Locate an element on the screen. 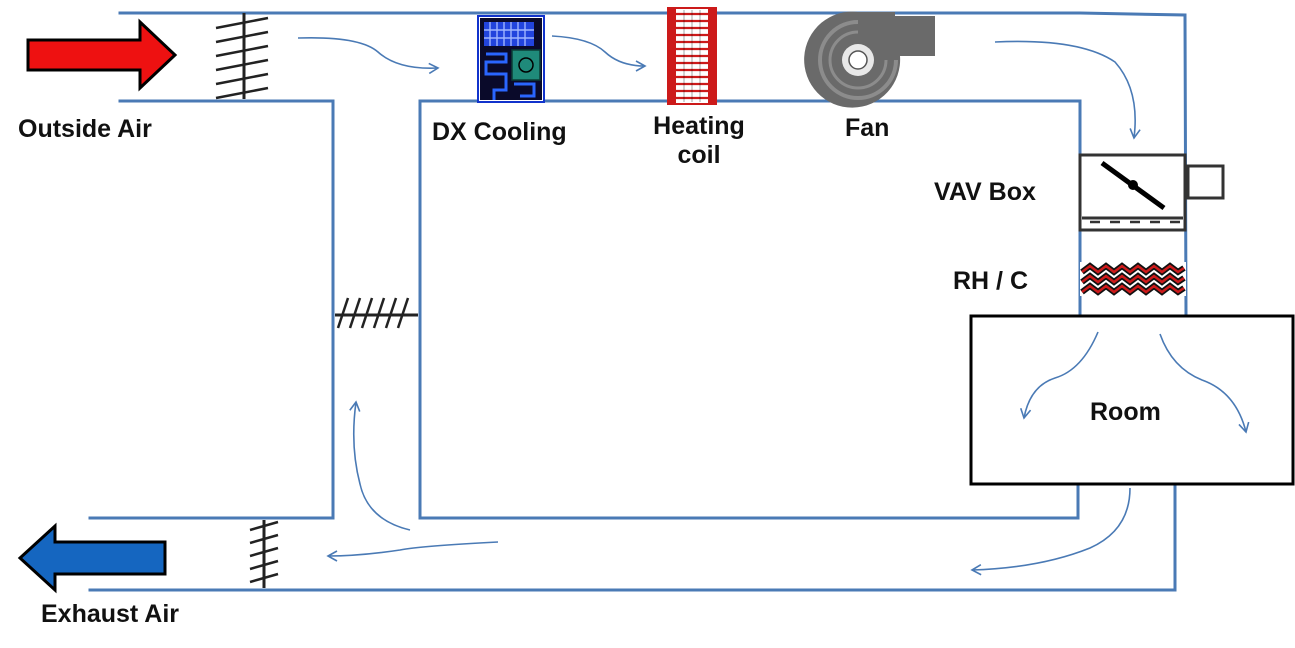 This screenshot has width=1295, height=648. outside-air-duct-bottom-wall is located at coordinates (211, 309).